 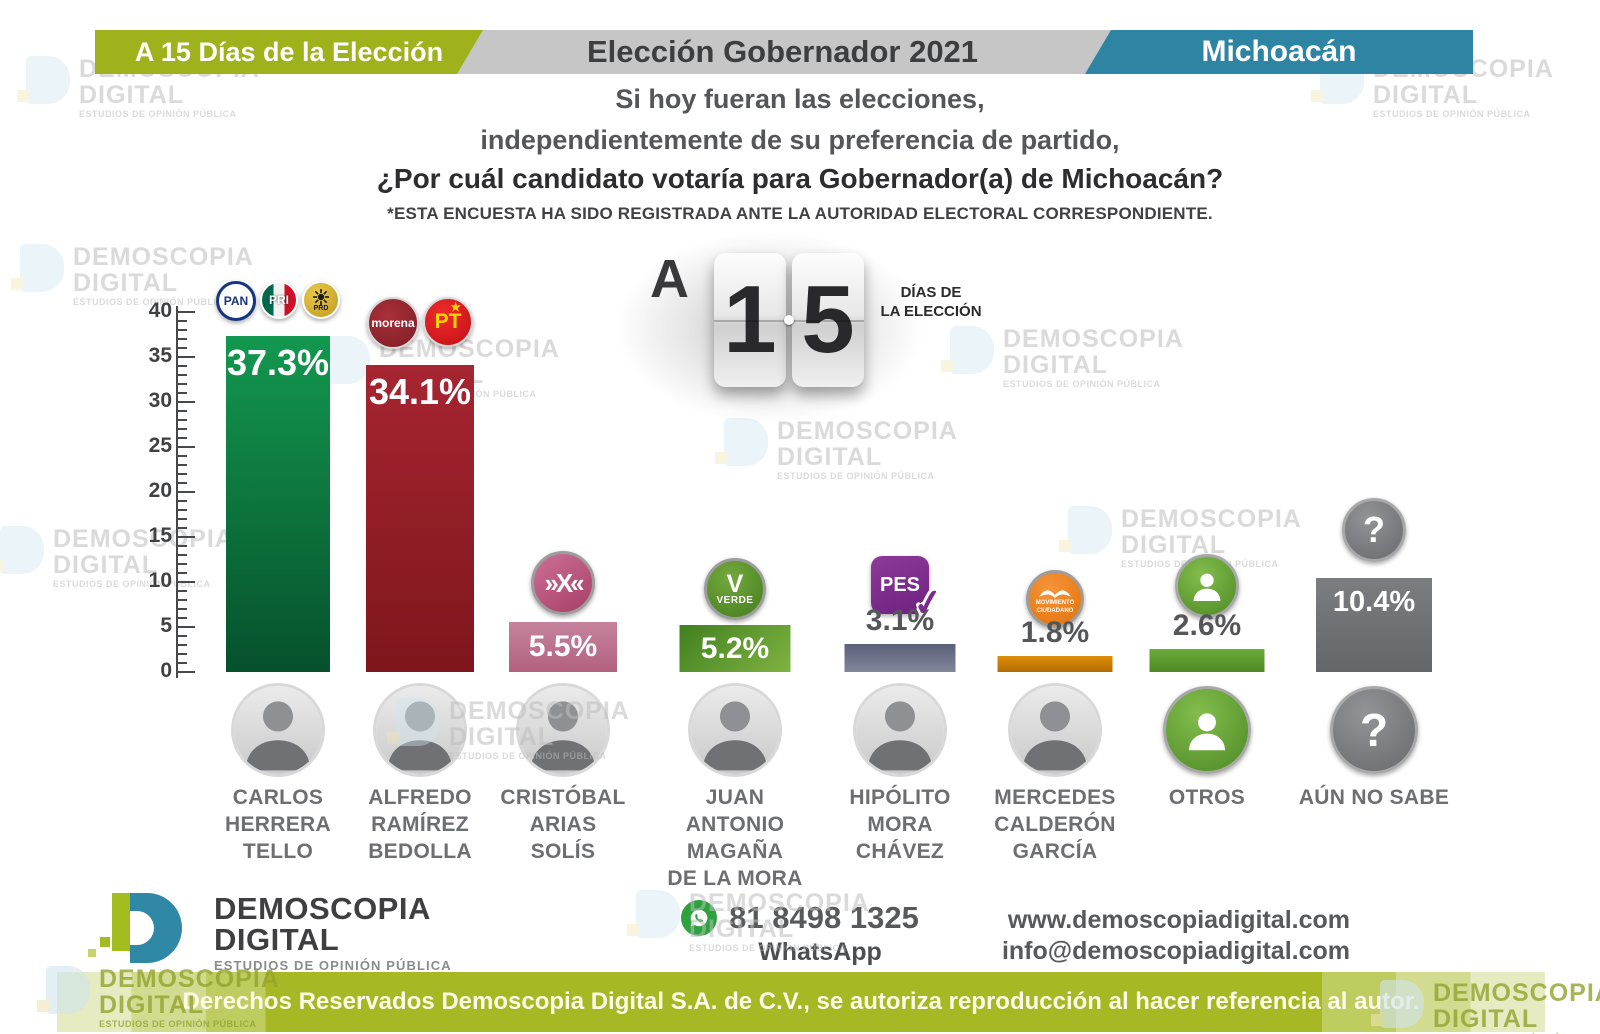 What do you see at coordinates (699, 918) in the screenshot?
I see `whatsapp-icon` at bounding box center [699, 918].